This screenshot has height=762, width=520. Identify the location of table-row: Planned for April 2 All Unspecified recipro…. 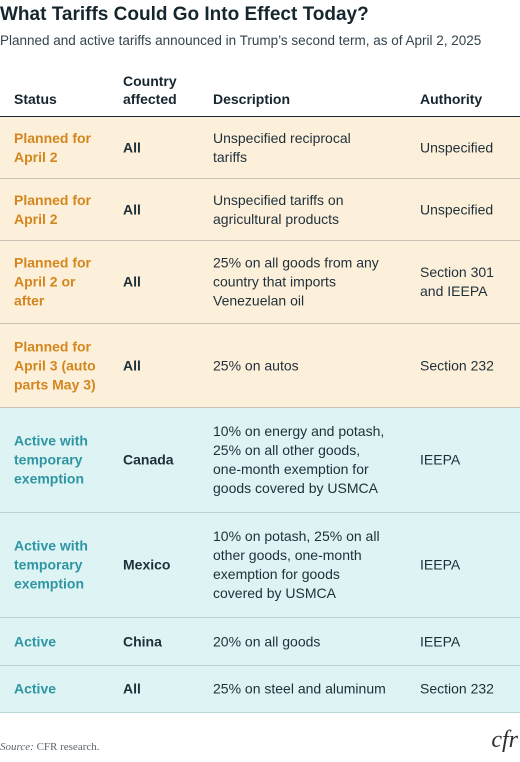
(260, 148).